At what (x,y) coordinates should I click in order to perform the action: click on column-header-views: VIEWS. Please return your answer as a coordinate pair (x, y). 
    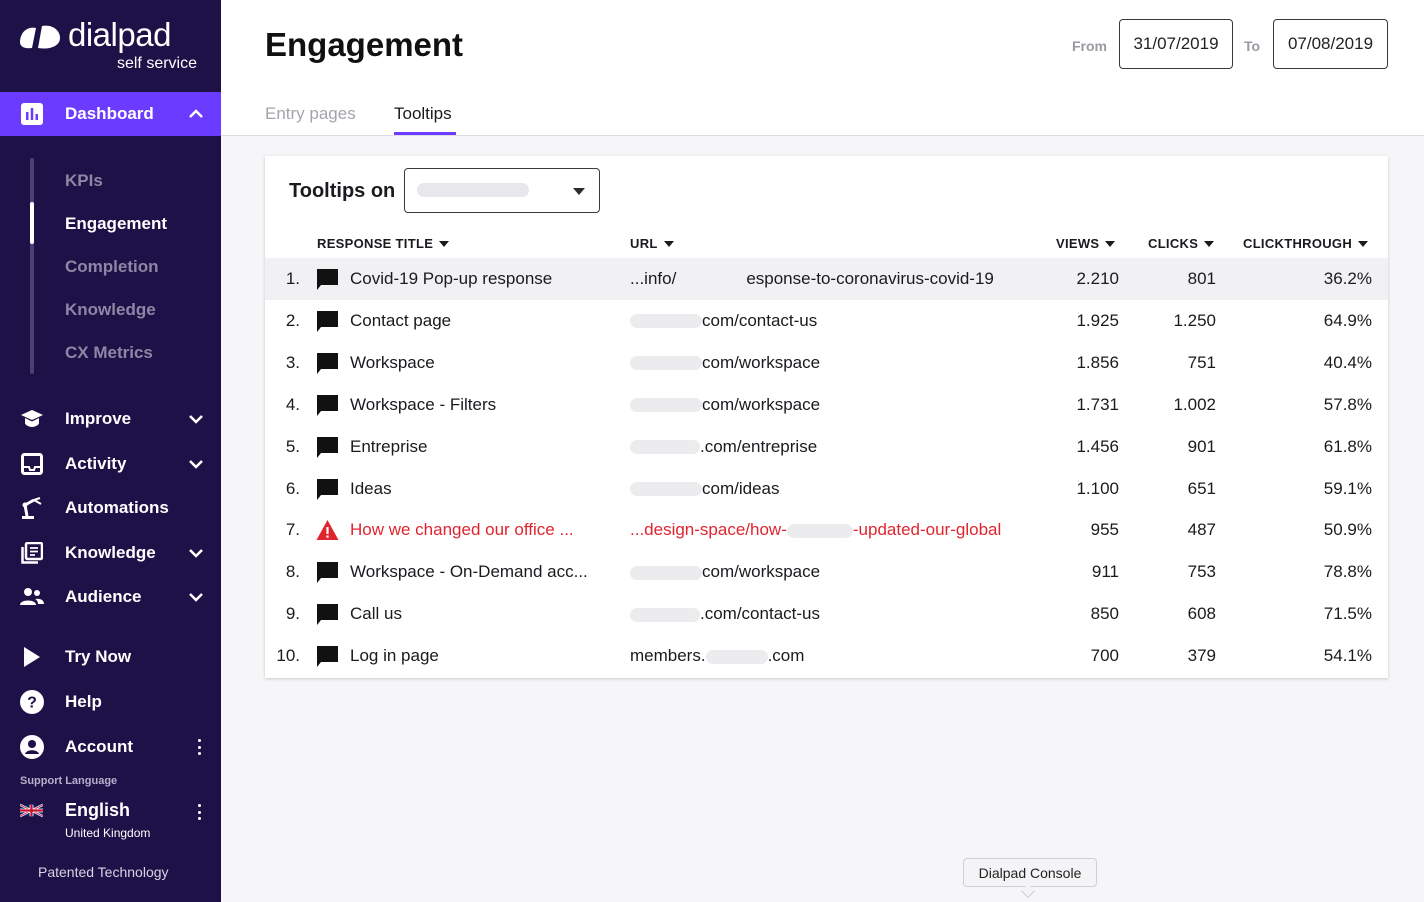
    Looking at the image, I should click on (1086, 243).